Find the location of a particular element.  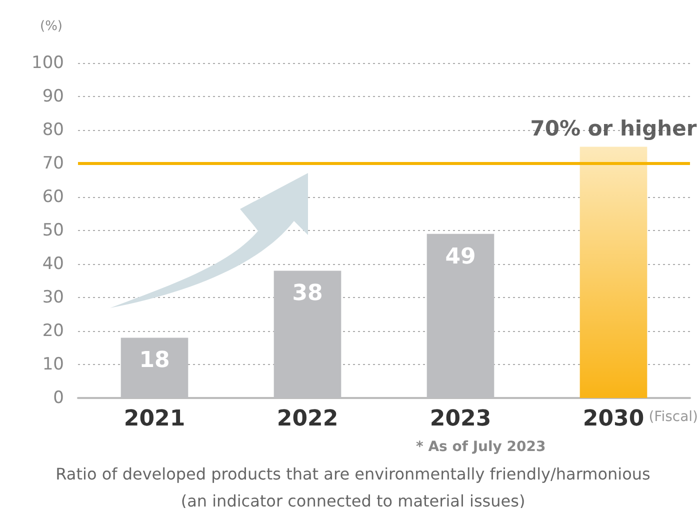

x-tick-label: 2022 is located at coordinates (307, 419).